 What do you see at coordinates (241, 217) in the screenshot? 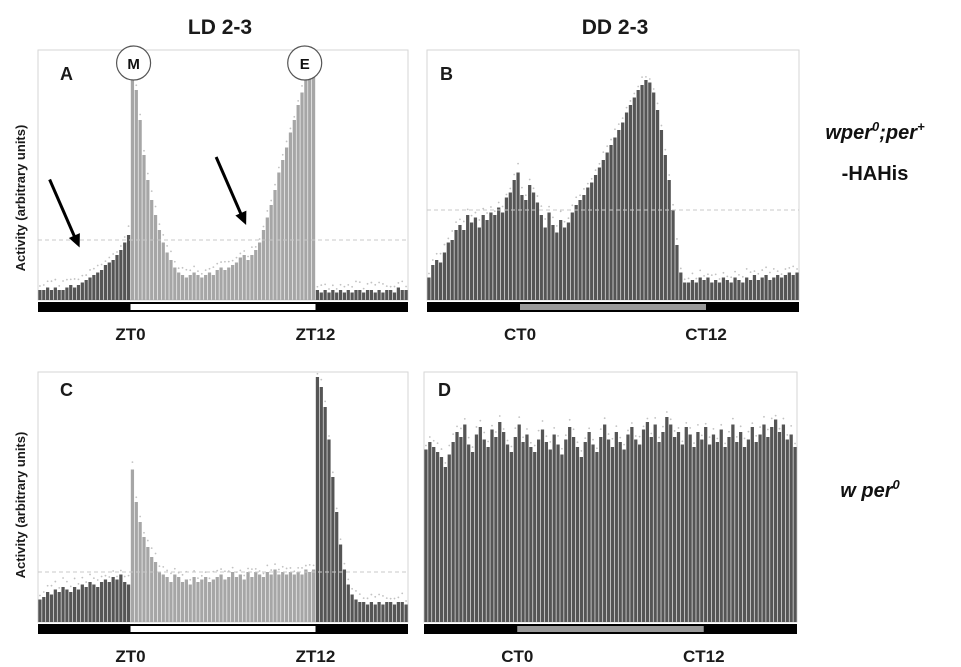
I see `arrow-head` at bounding box center [241, 217].